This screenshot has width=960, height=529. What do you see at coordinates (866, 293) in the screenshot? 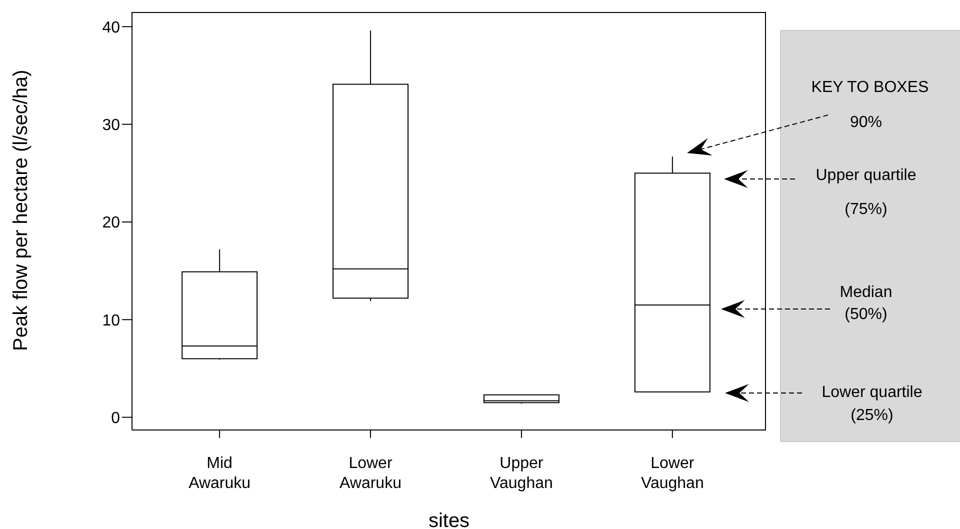
I see `text: Median` at bounding box center [866, 293].